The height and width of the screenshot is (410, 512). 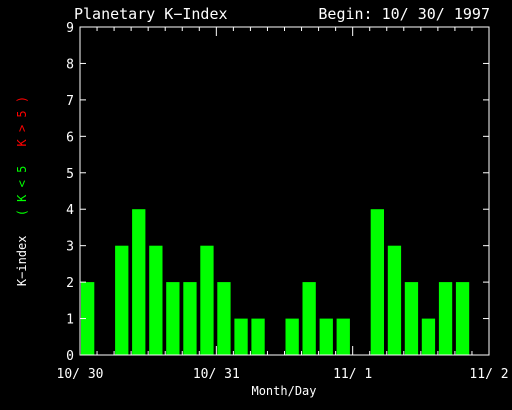 What do you see at coordinates (216, 374) in the screenshot?
I see `x-tick-label-1: 10/ 31` at bounding box center [216, 374].